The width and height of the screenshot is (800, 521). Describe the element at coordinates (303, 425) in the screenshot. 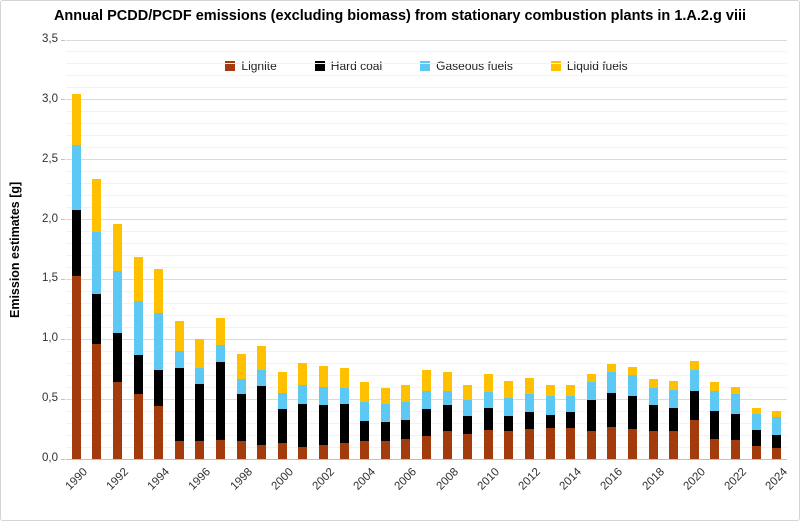

I see `bar-segment-2001-hard-coal` at that location.